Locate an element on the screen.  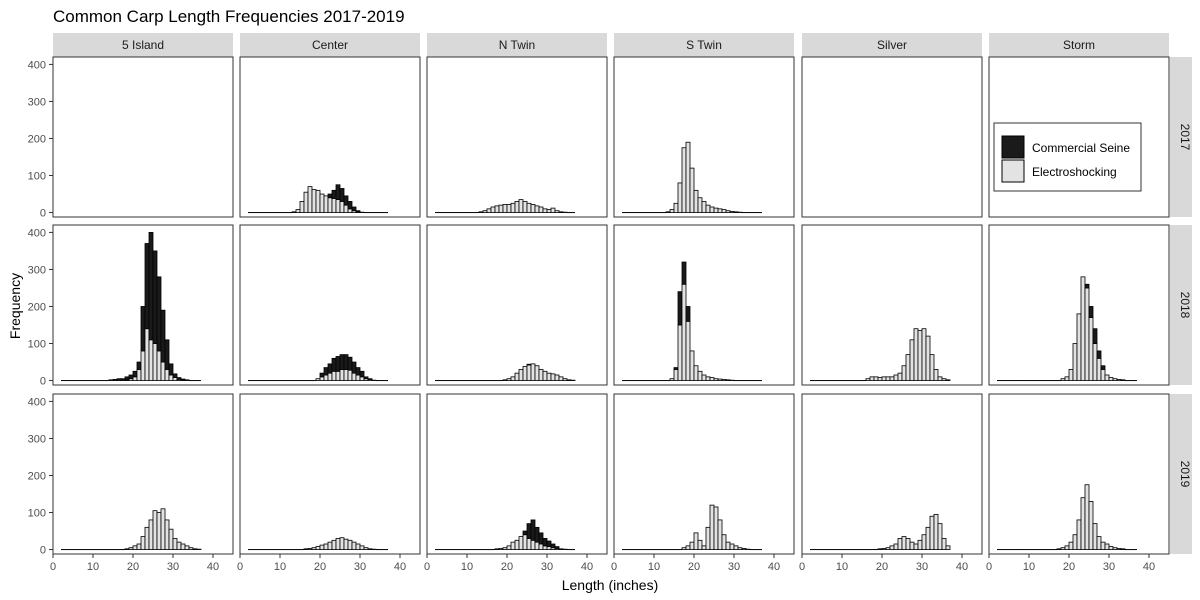
x-tick-label: 10 is located at coordinates (280, 567).